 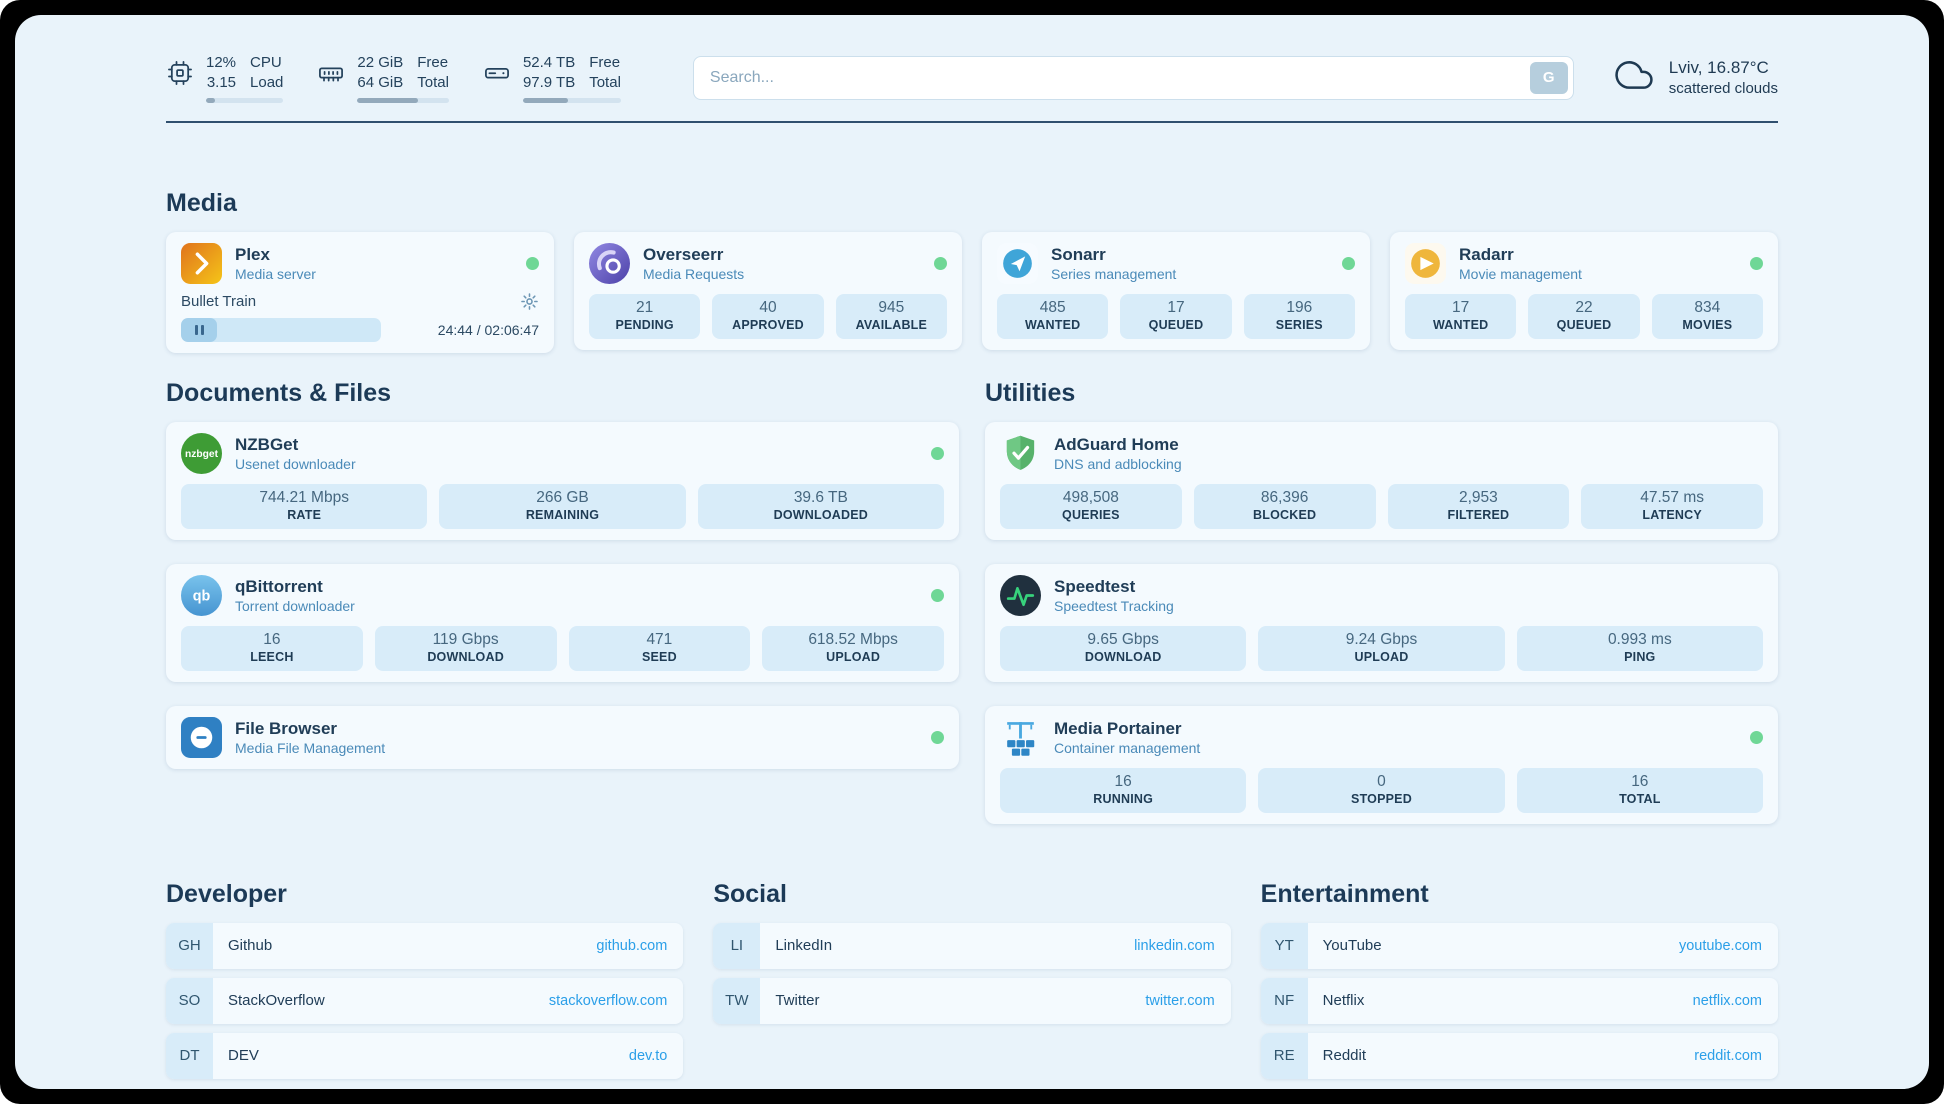 What do you see at coordinates (683, 254) in the screenshot?
I see `service-name: Overseerr` at bounding box center [683, 254].